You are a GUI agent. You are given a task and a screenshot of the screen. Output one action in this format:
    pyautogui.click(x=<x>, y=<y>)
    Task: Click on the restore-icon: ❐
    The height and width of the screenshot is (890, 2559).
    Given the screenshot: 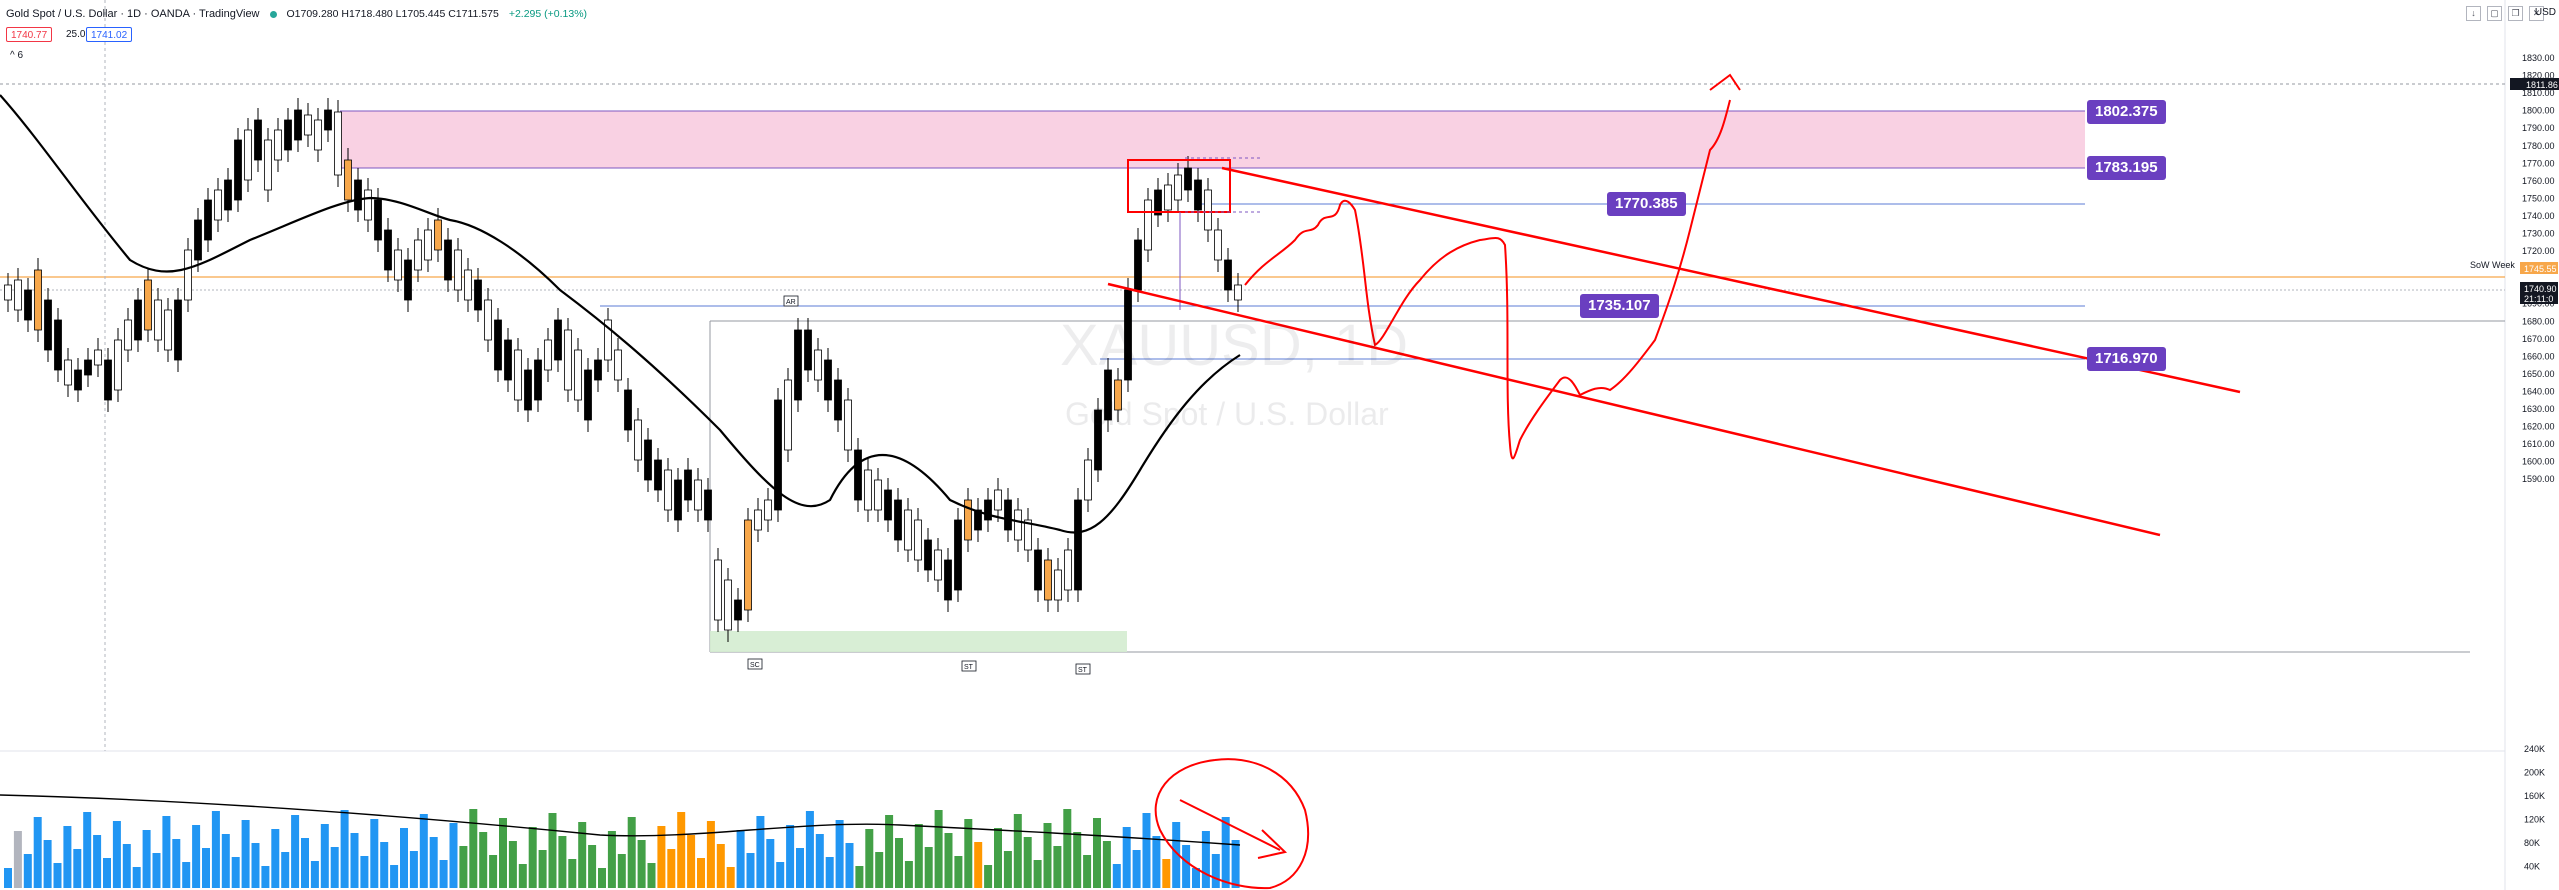 What is the action you would take?
    pyautogui.click(x=2515, y=13)
    